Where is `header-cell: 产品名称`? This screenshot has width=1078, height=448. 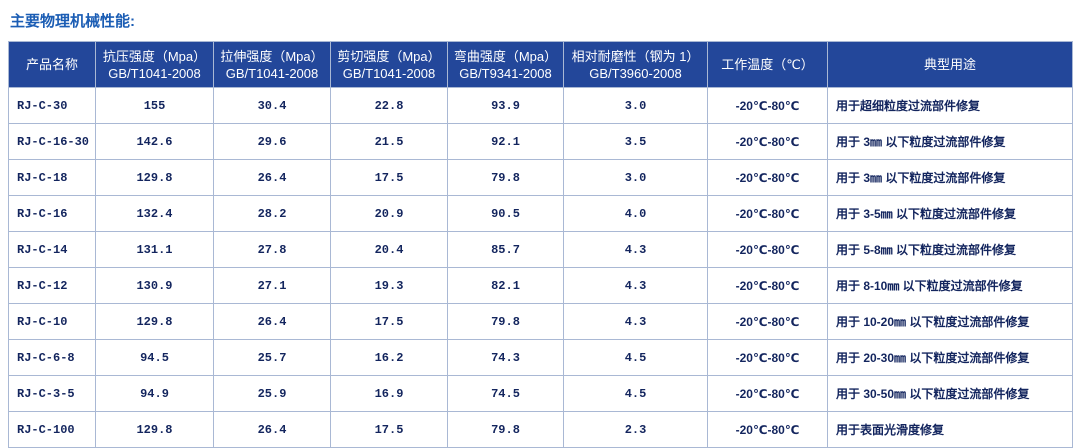
header-cell: 产品名称 is located at coordinates (52, 64).